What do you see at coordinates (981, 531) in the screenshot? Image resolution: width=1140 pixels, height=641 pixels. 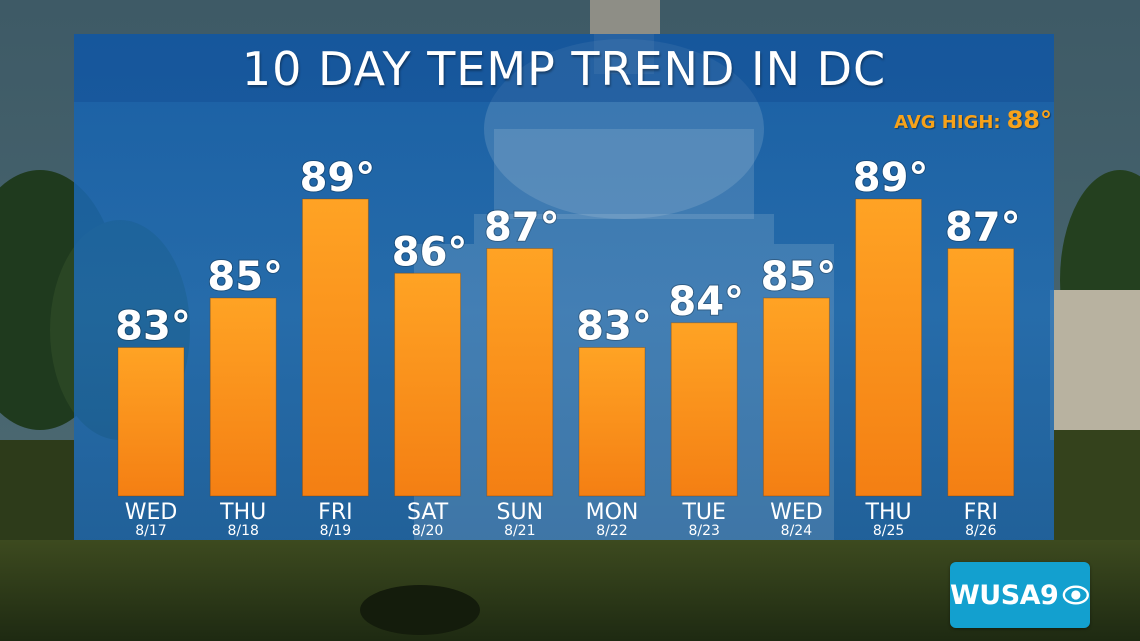 I see `date-label: 8/26` at bounding box center [981, 531].